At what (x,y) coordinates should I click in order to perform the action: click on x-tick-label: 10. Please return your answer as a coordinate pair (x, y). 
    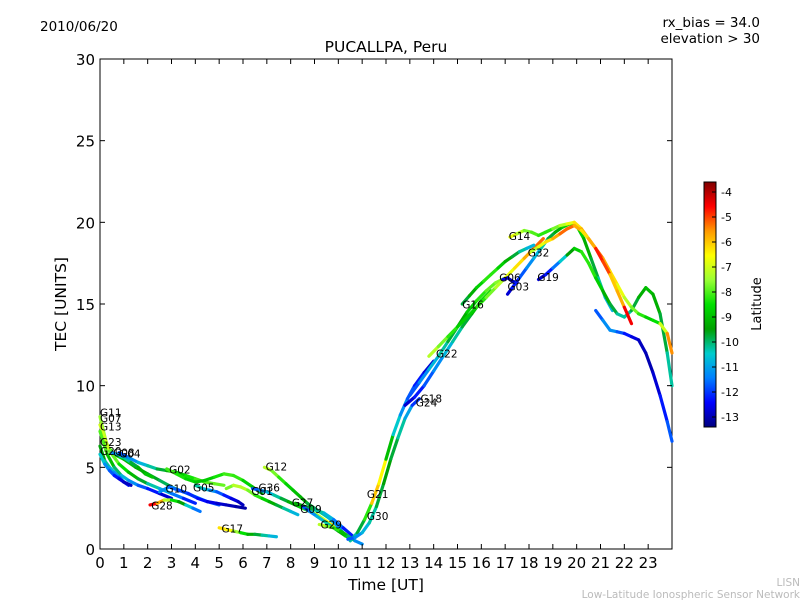
    Looking at the image, I should click on (338, 563).